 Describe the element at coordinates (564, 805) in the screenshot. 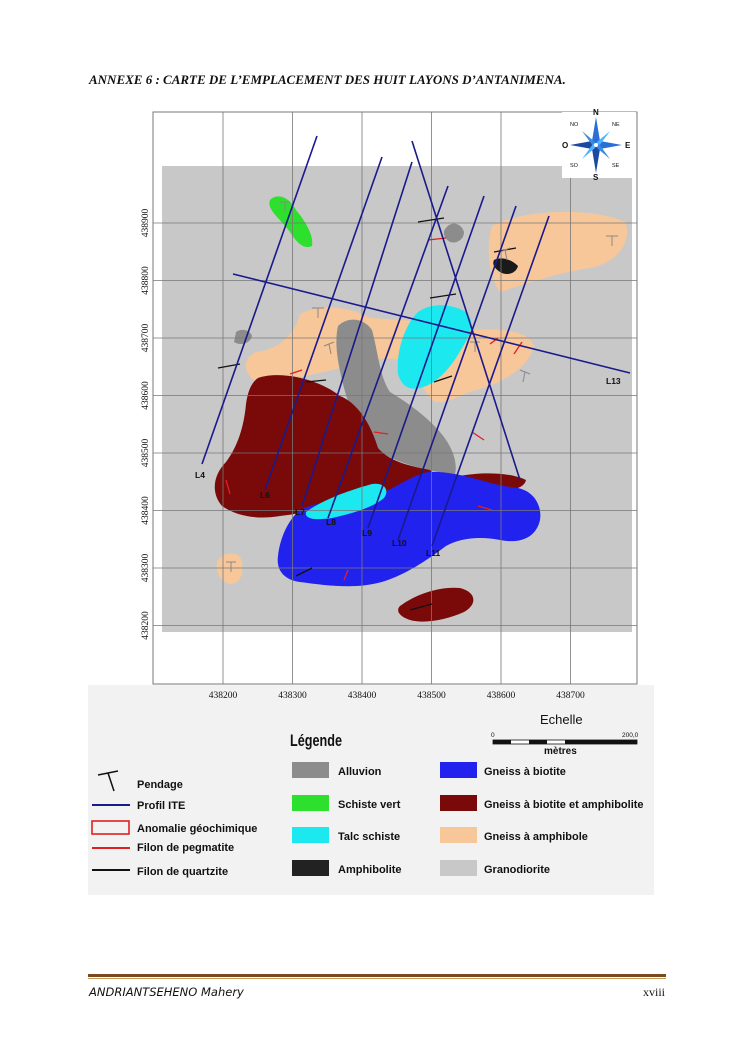

I see `legend-unit-label: Gneiss à biotite et amphibolite` at that location.